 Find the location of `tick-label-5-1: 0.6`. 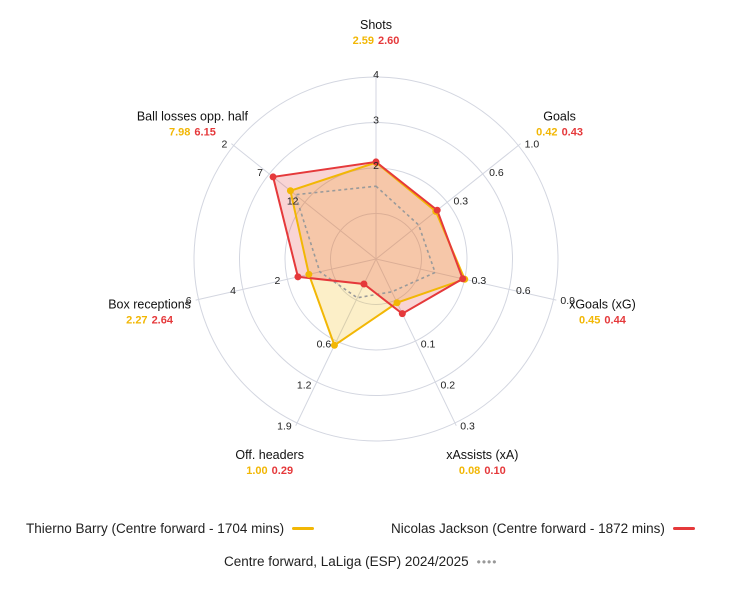

tick-label-5-1: 0.6 is located at coordinates (324, 345).